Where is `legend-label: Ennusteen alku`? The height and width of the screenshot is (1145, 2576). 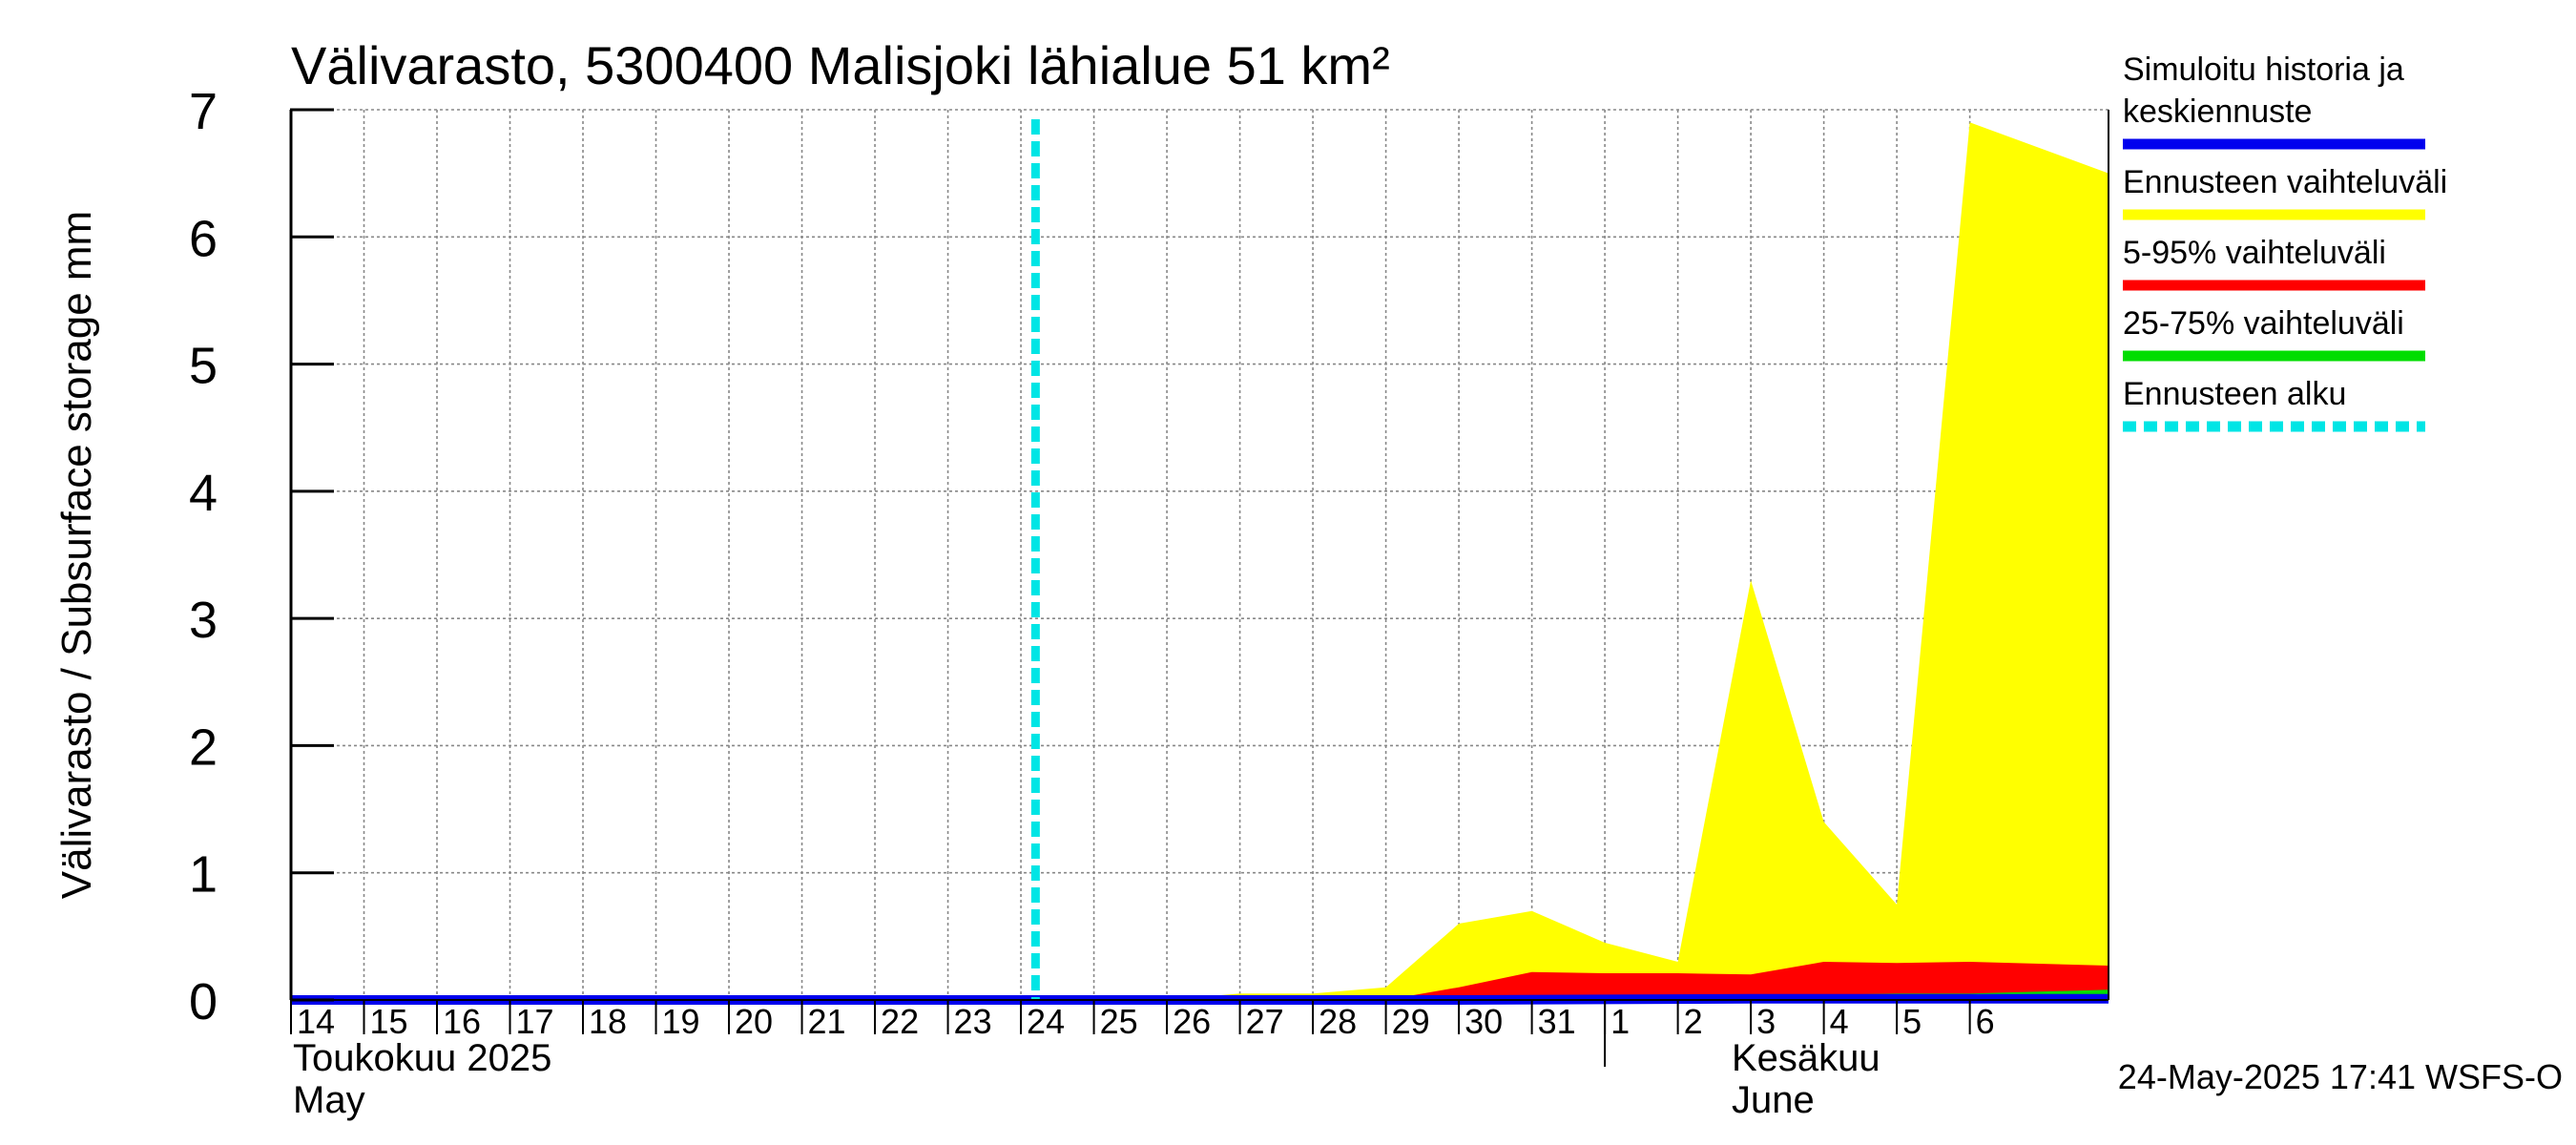
legend-label: Ennusteen alku is located at coordinates (2234, 394).